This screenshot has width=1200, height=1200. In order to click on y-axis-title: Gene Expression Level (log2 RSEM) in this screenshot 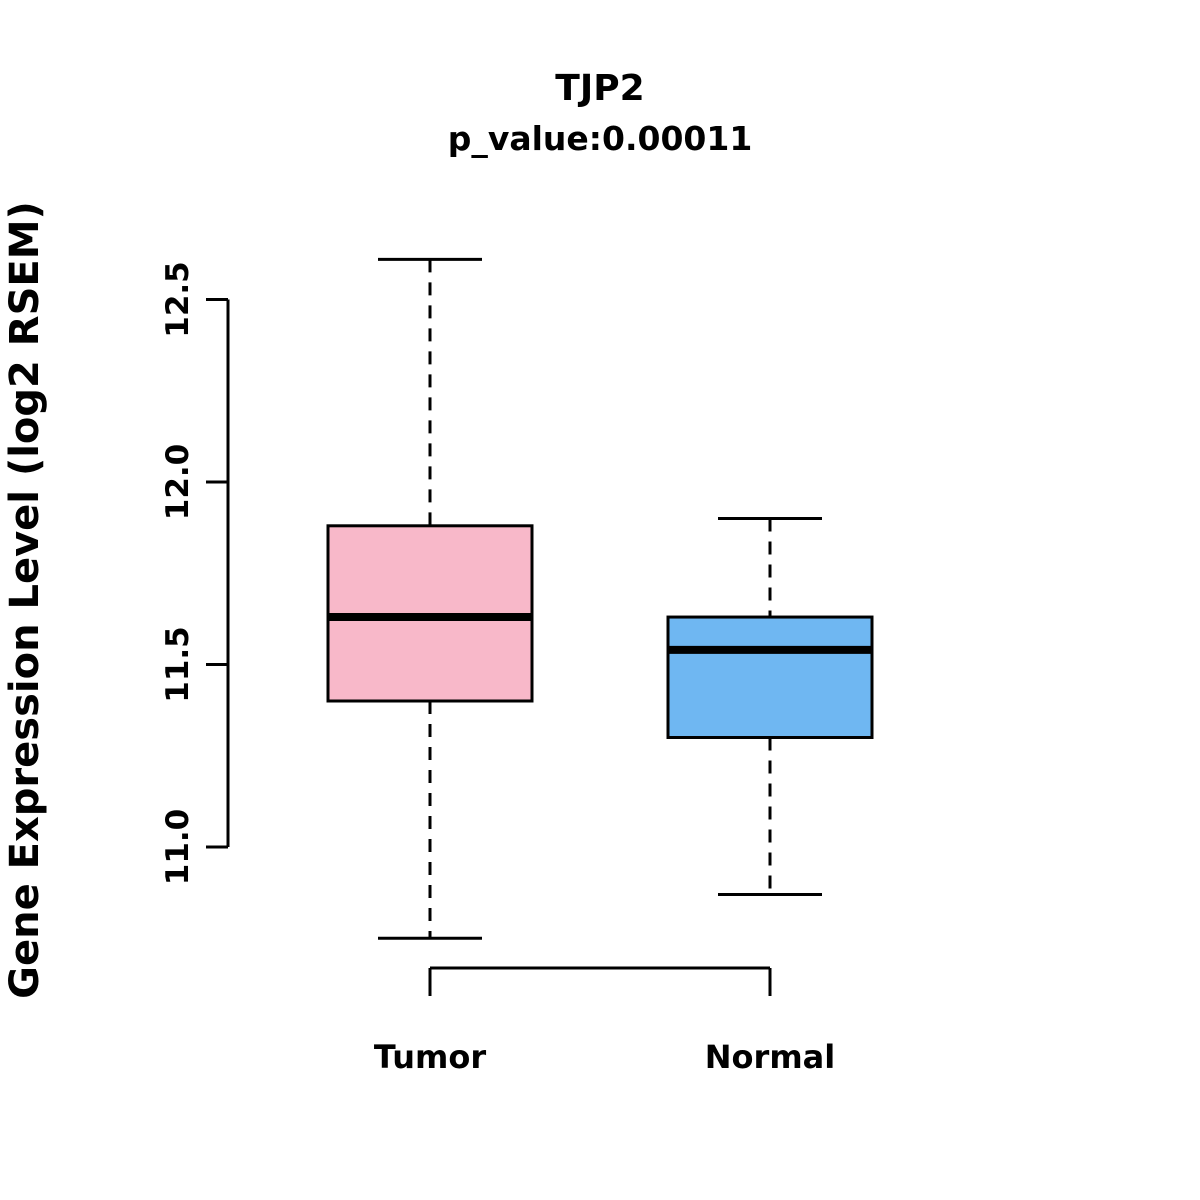, I will do `click(25, 600)`.